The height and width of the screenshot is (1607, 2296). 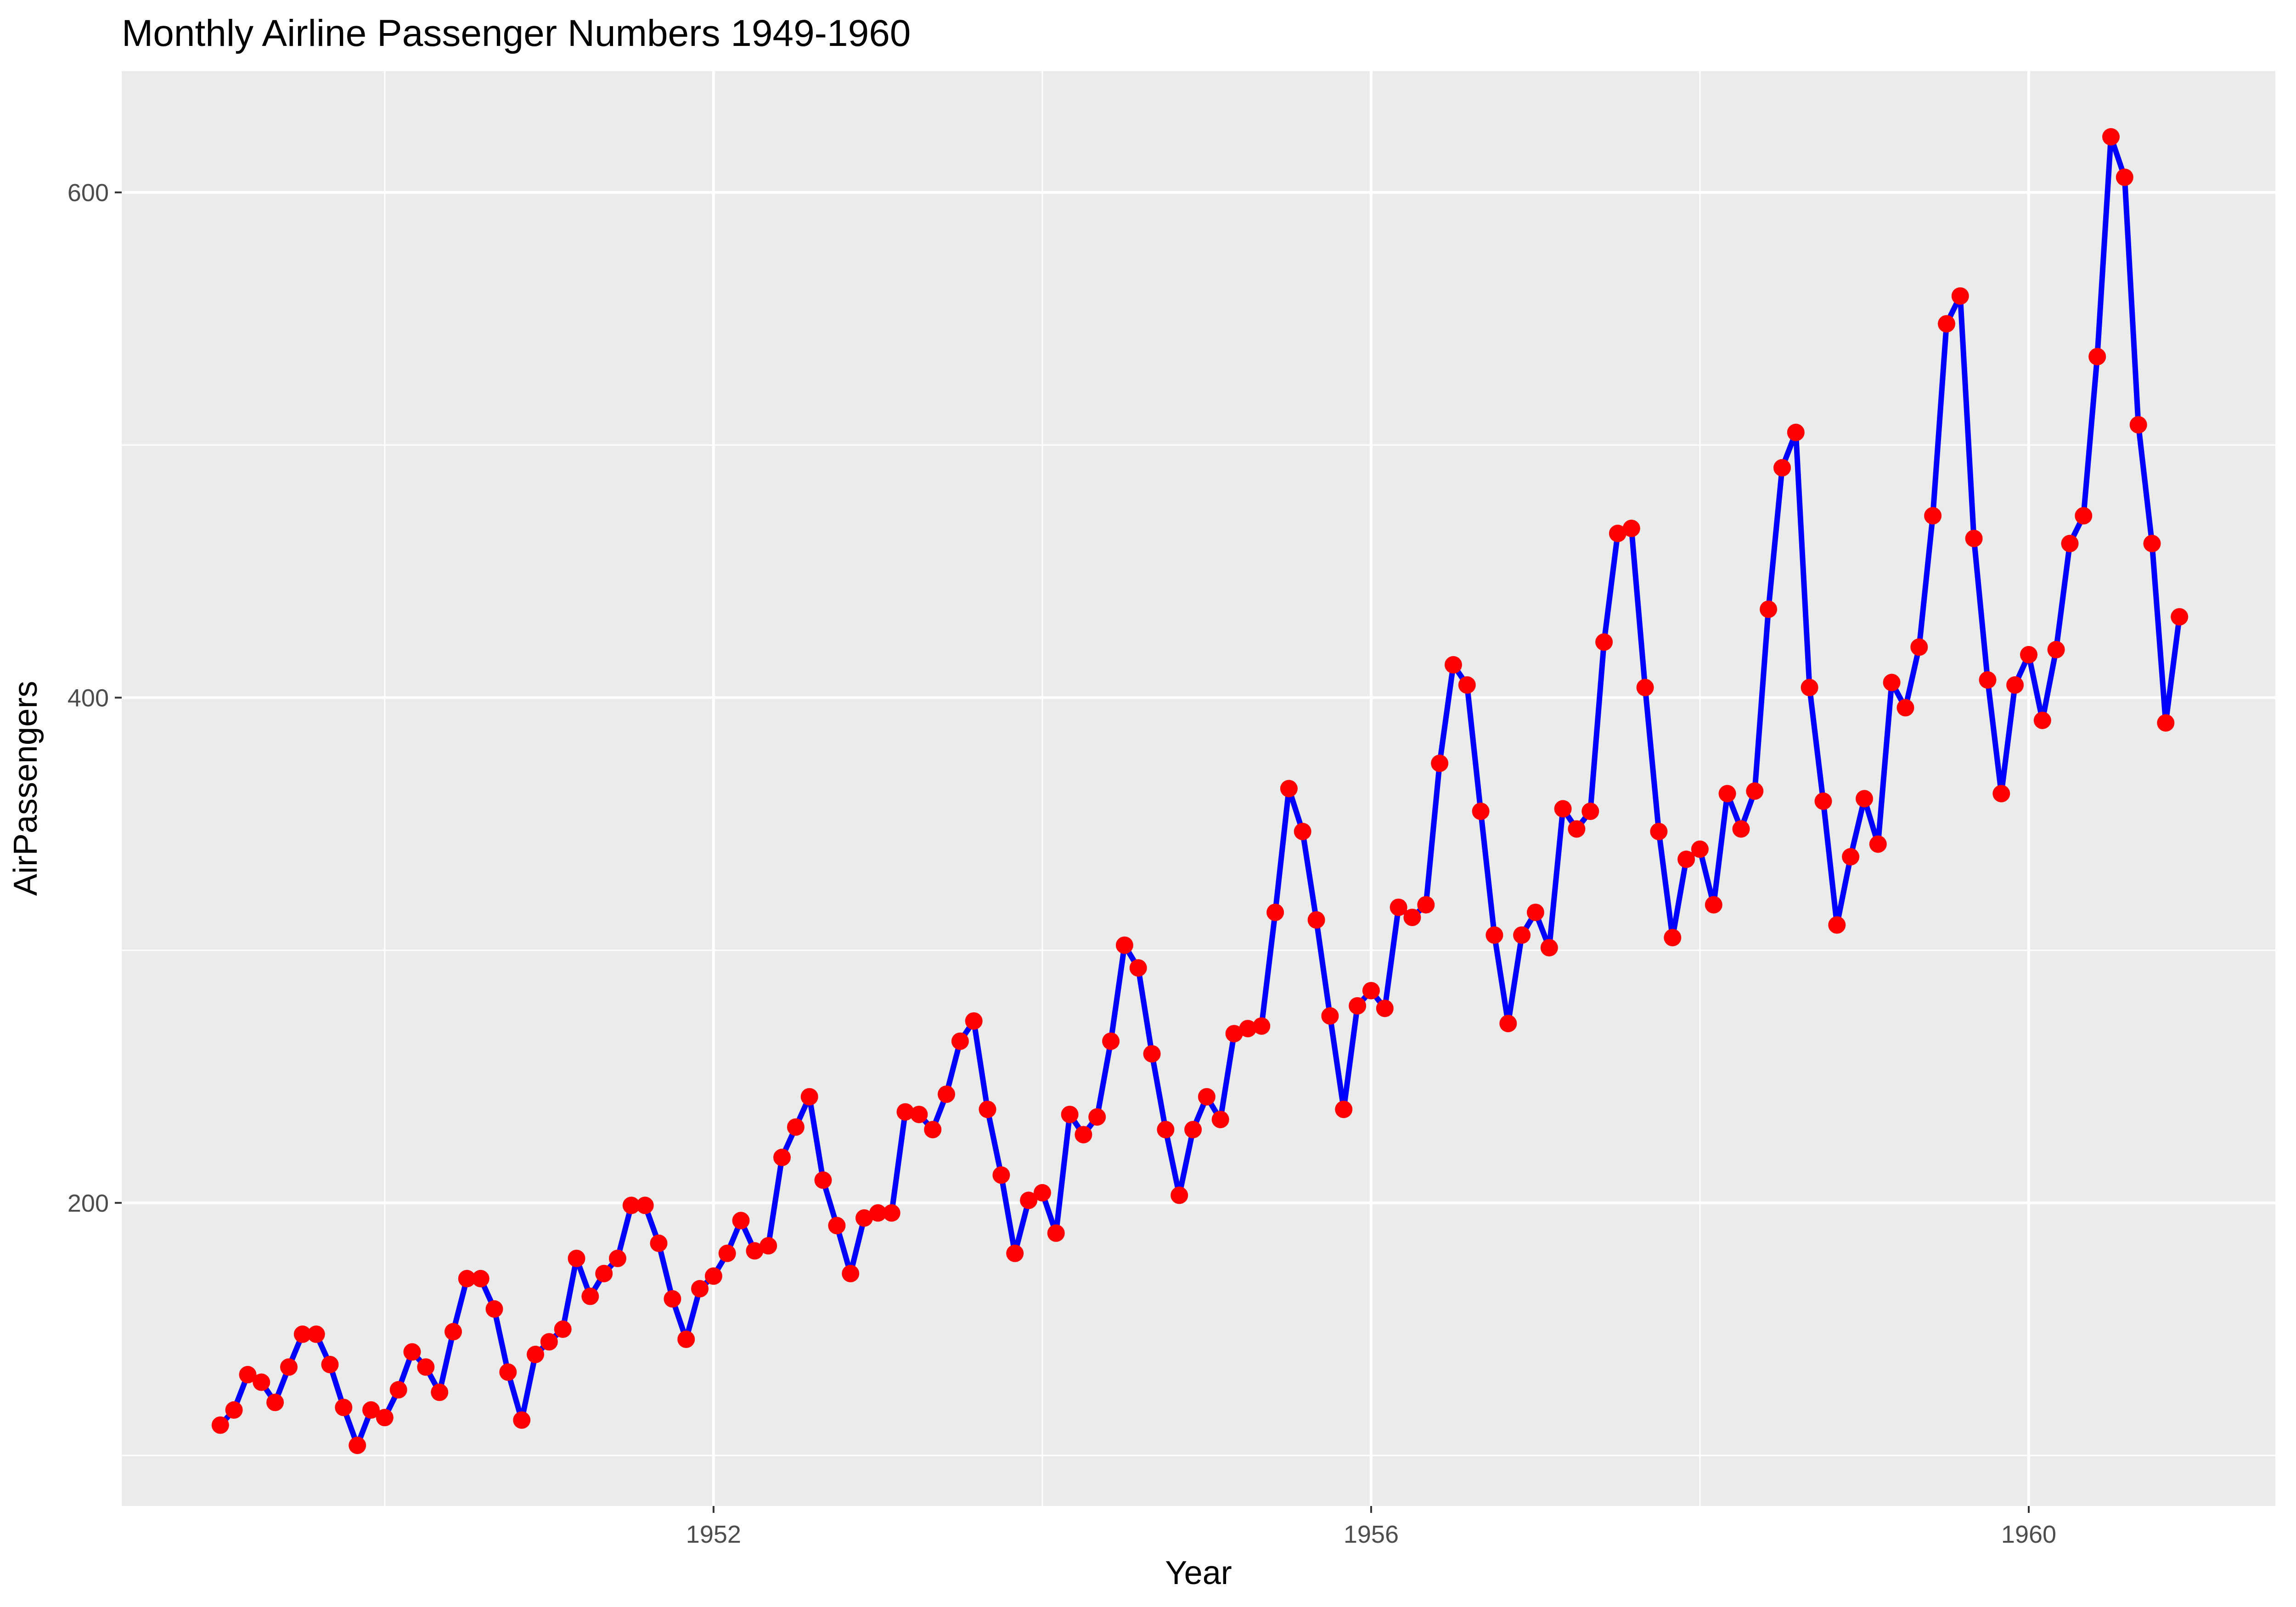 I want to click on y-tick-label: 600, so click(x=88, y=193).